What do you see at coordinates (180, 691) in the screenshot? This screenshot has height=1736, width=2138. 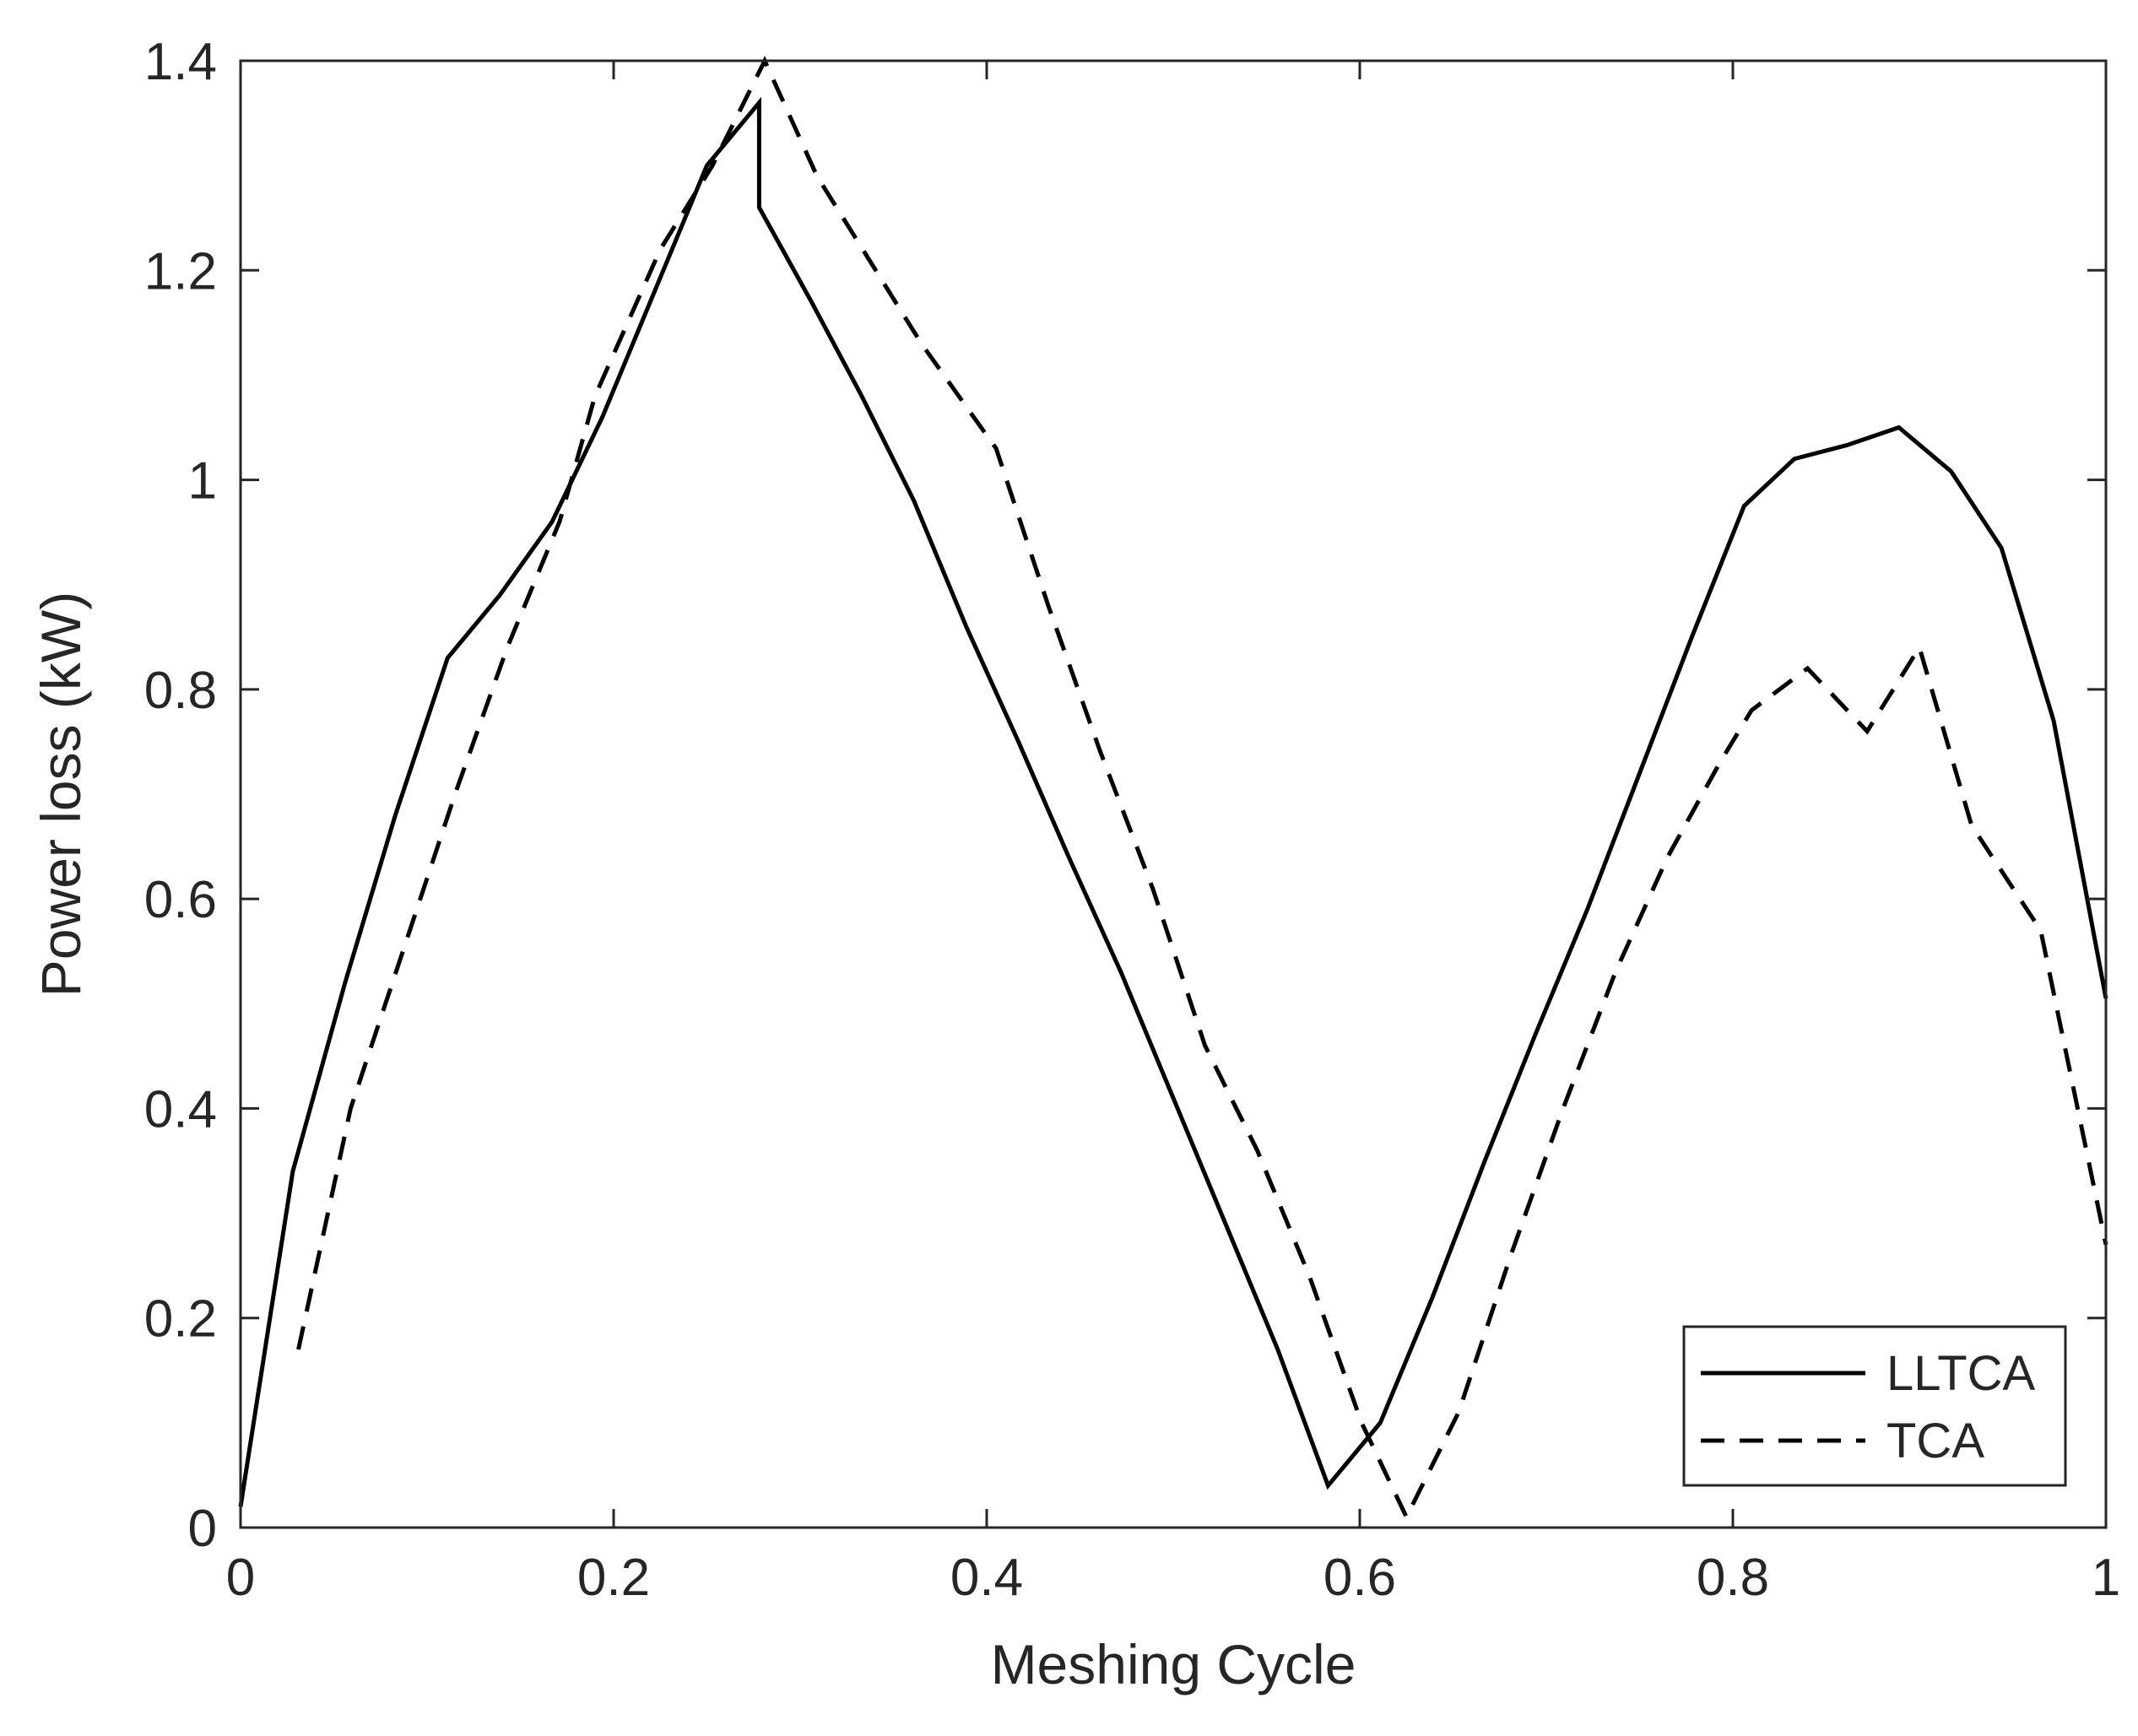 I see `y-tick-label: 0.8` at bounding box center [180, 691].